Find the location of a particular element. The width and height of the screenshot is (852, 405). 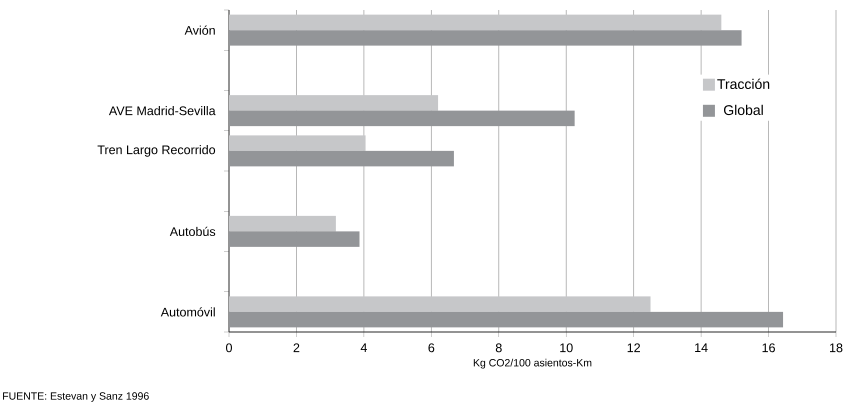

x-tick-label: 8 is located at coordinates (499, 347).